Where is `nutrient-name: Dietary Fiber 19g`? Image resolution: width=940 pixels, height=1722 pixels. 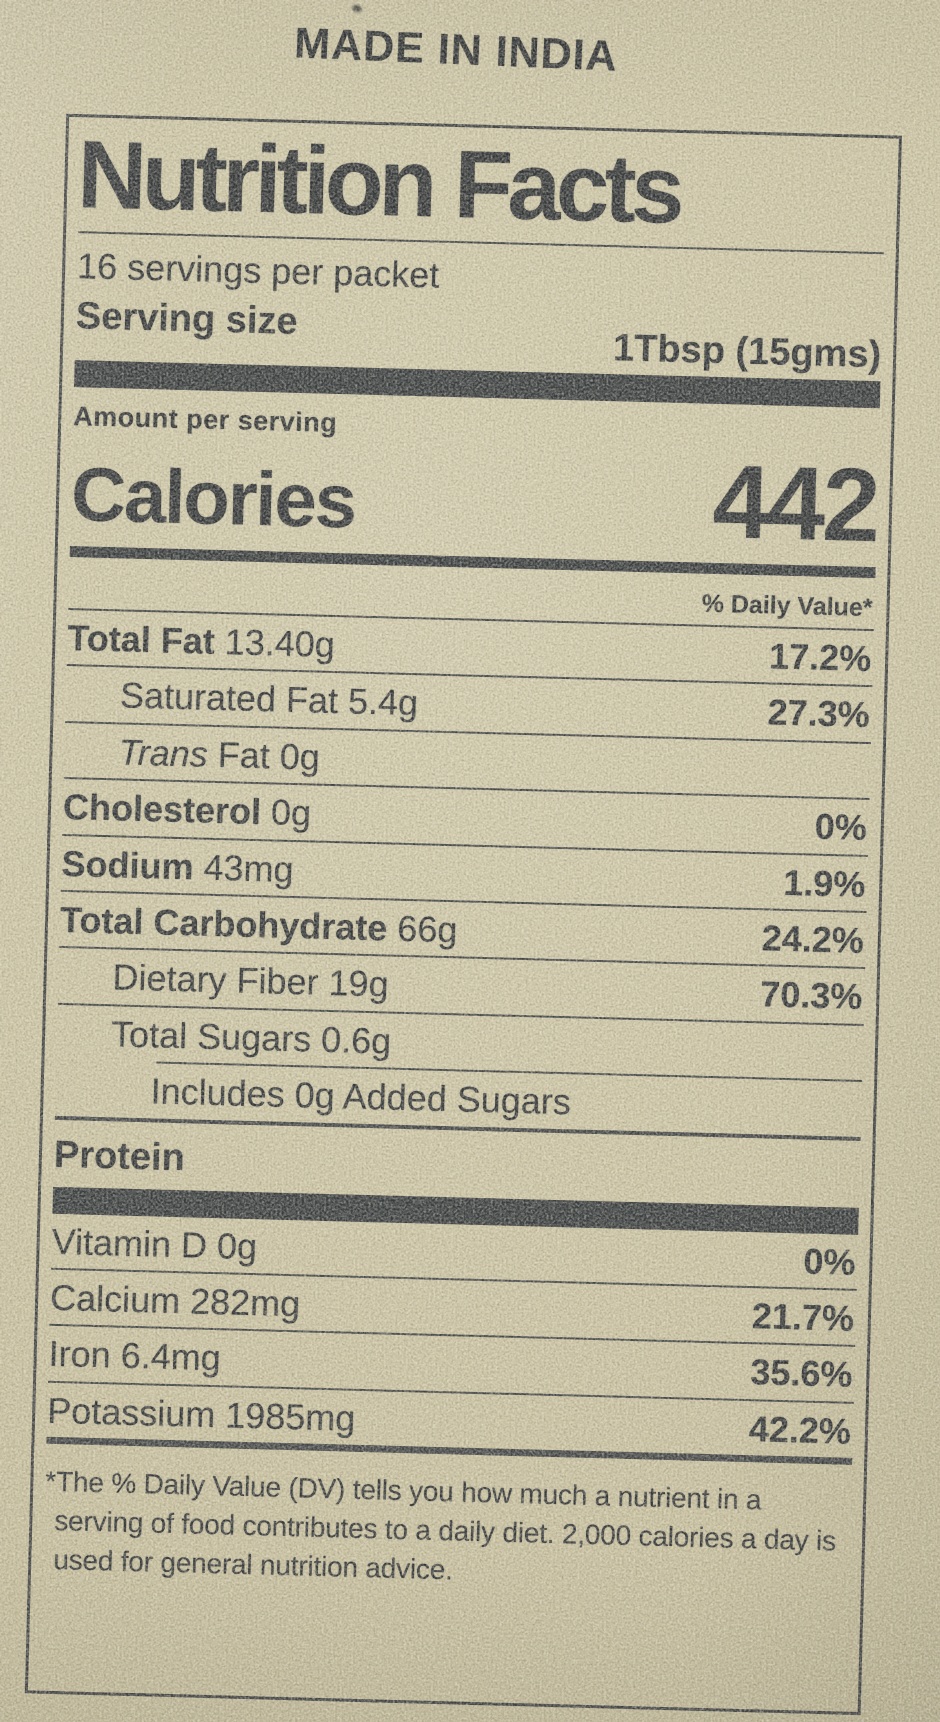 nutrient-name: Dietary Fiber 19g is located at coordinates (250, 981).